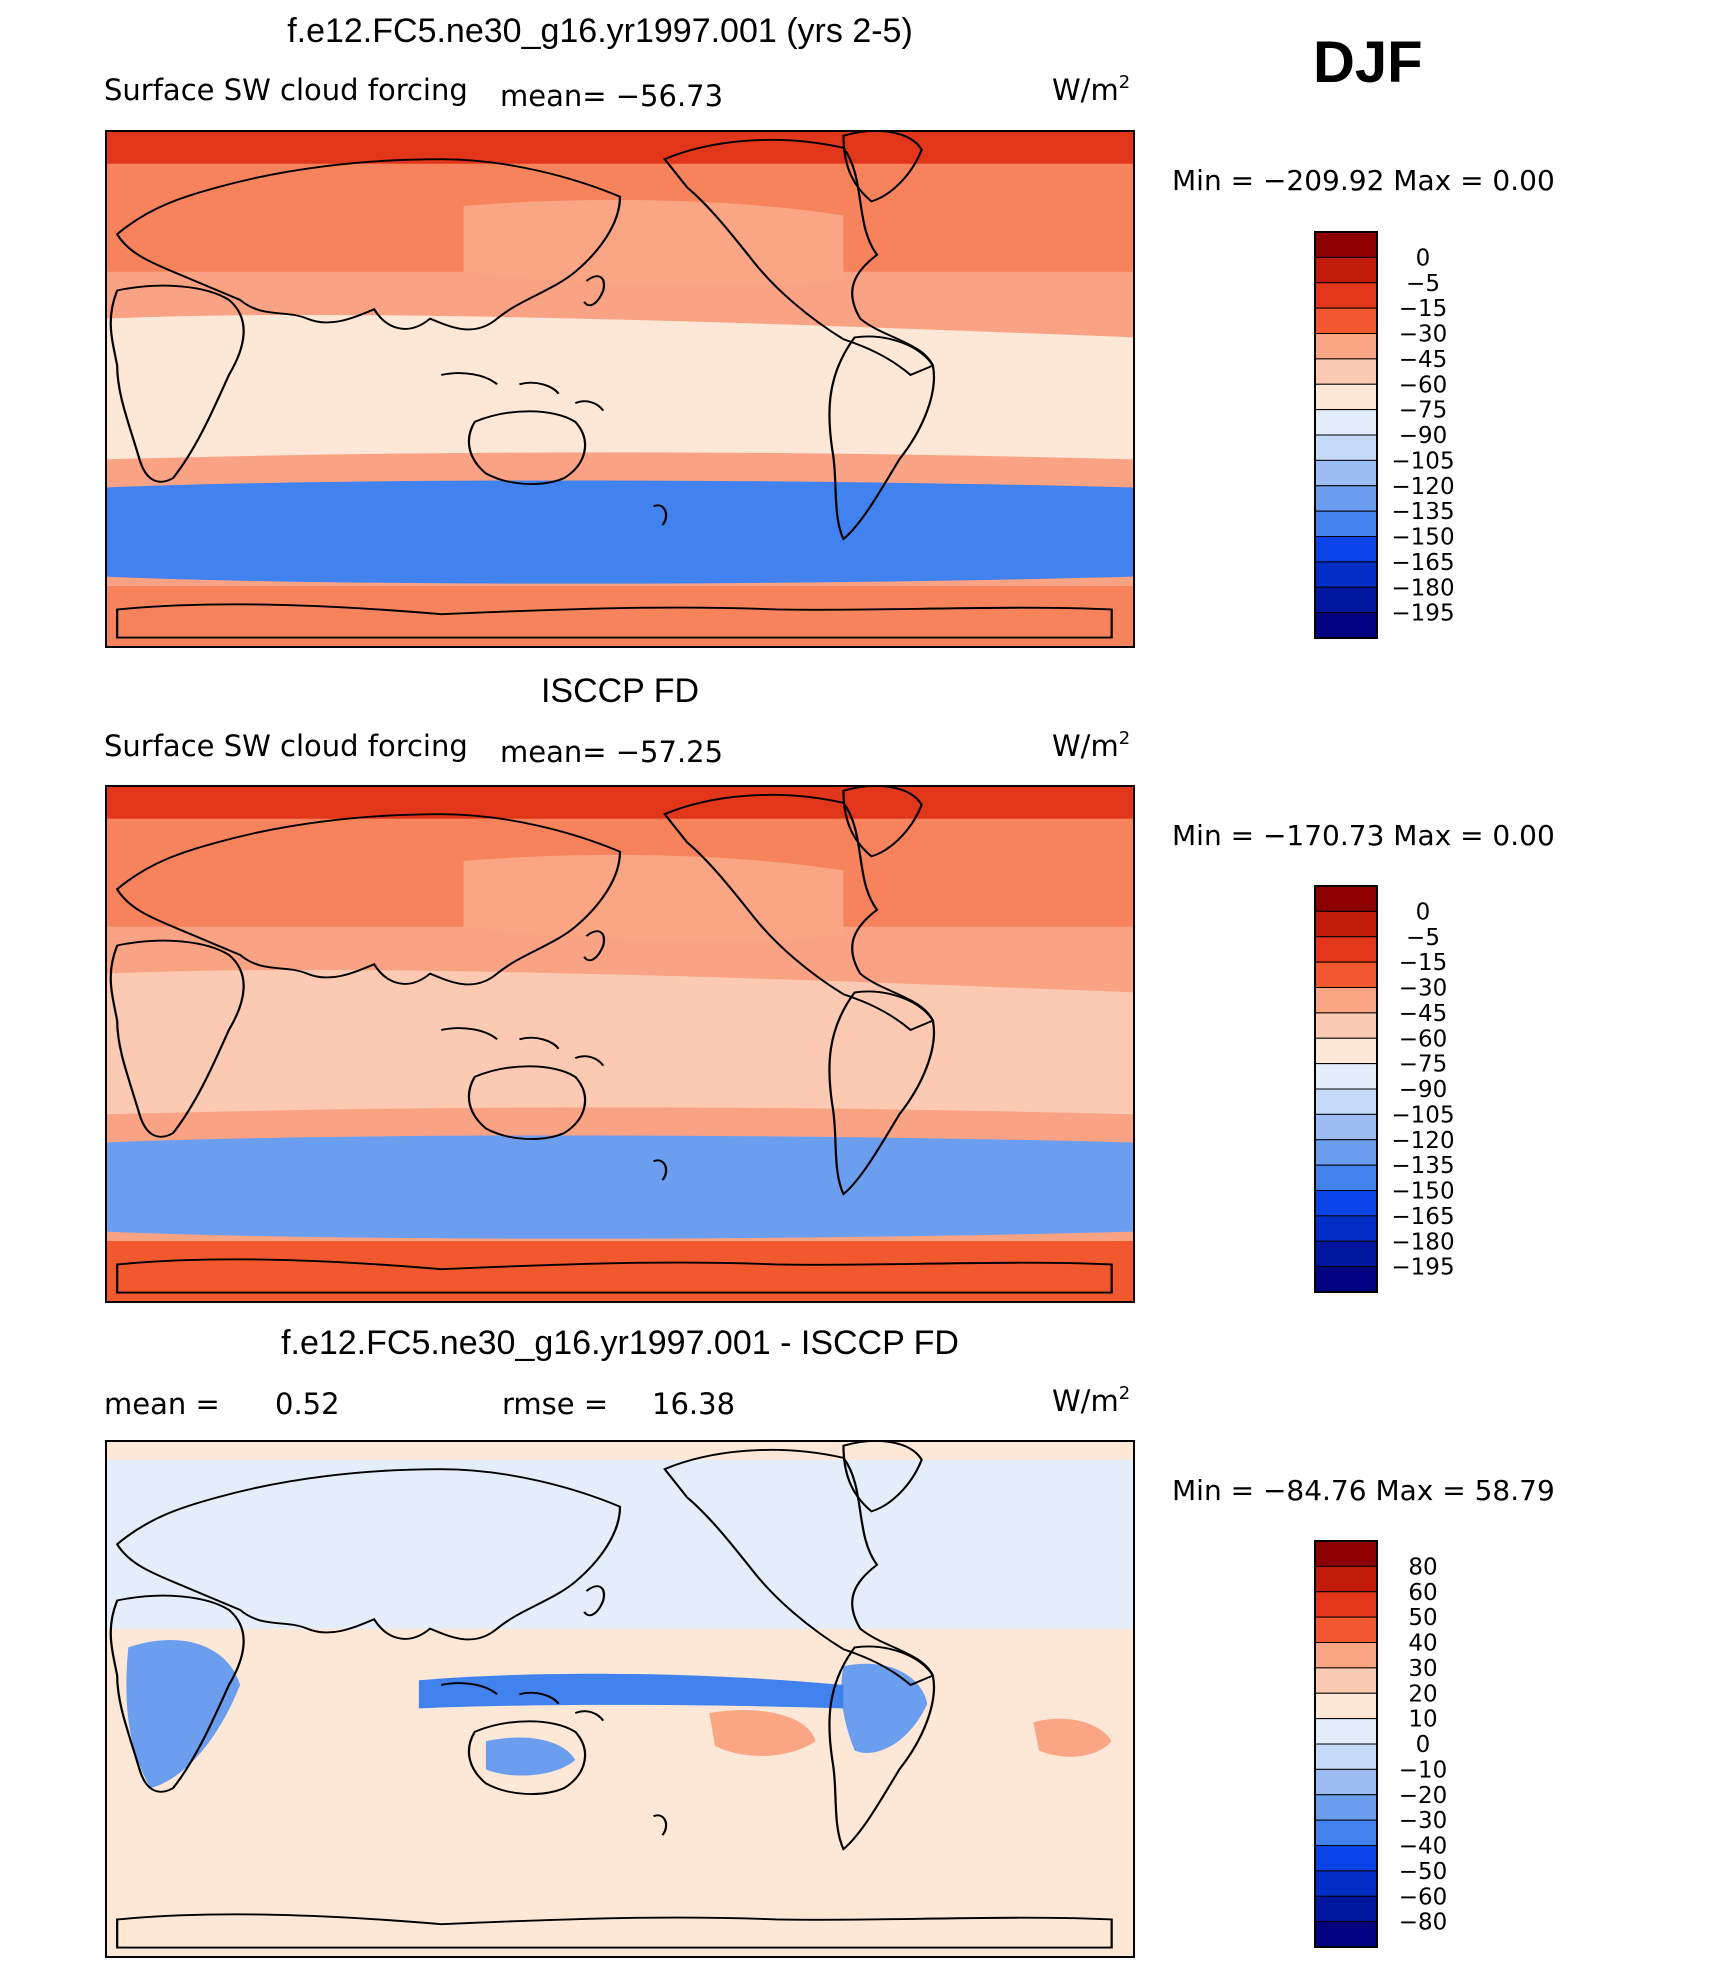 The height and width of the screenshot is (1968, 1710). I want to click on map-region-southern-ocean-band, so click(620, 1187).